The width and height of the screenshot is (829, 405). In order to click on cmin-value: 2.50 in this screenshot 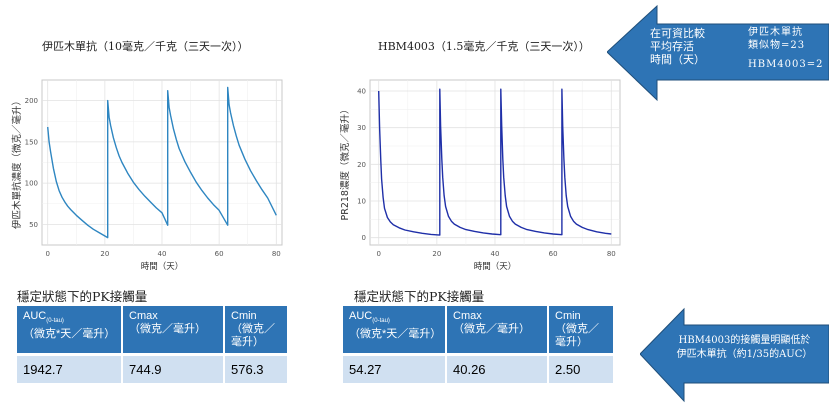, I will do `click(580, 368)`.